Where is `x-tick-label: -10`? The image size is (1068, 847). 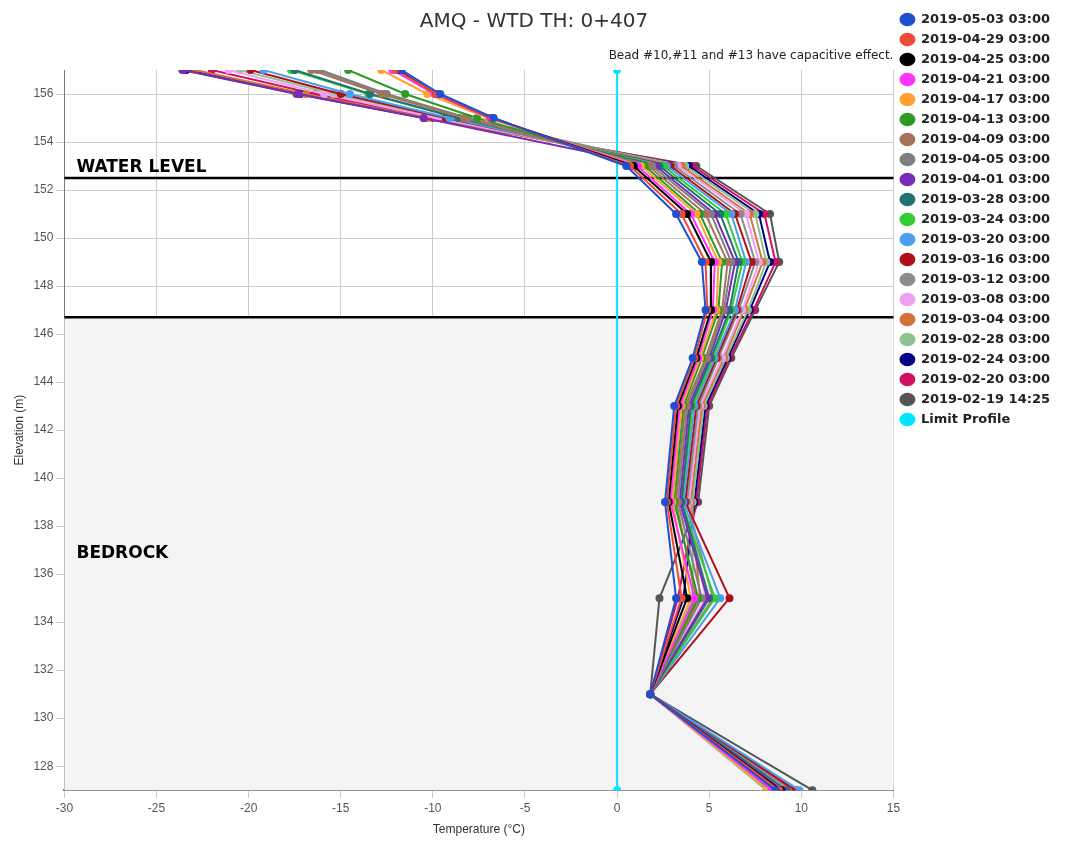 x-tick-label: -10 is located at coordinates (433, 807).